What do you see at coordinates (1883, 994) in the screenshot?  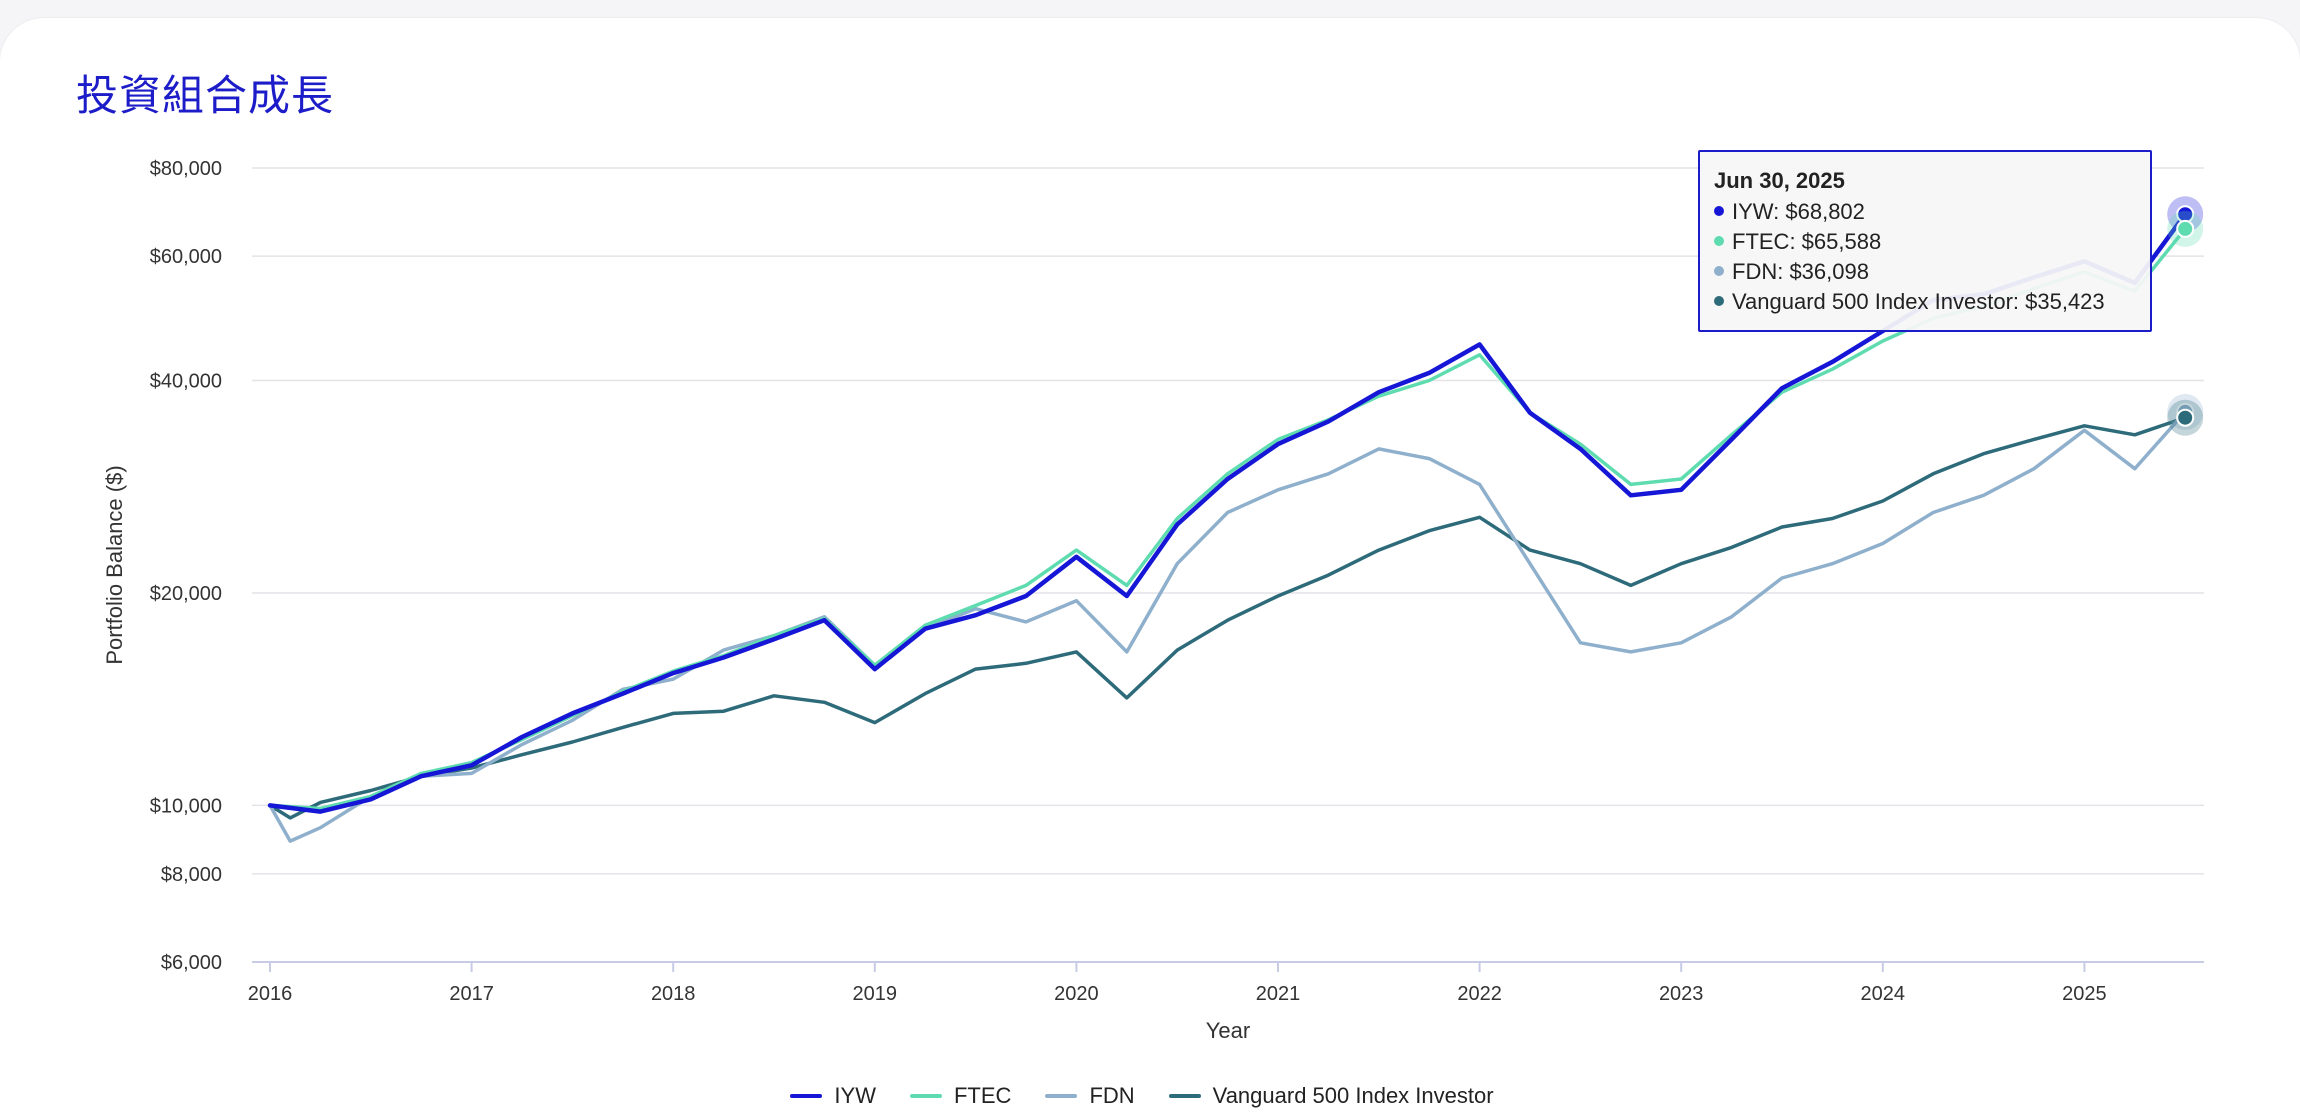 I see `x-tick-label: 2024` at bounding box center [1883, 994].